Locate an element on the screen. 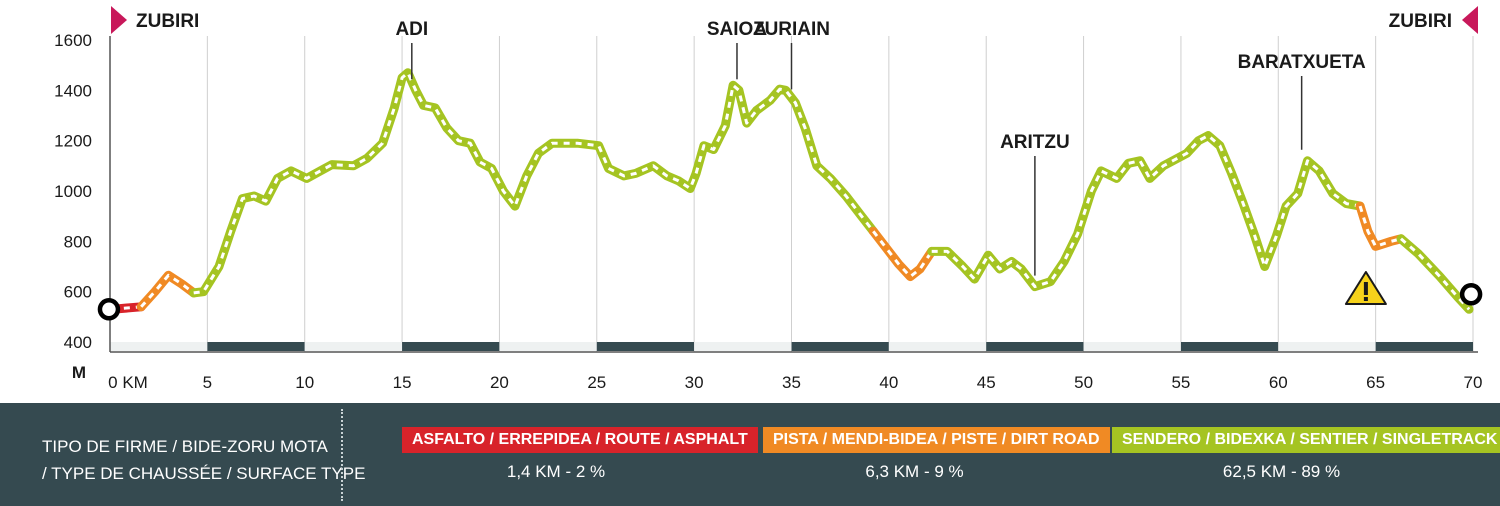 This screenshot has height=506, width=1500. x-tick-label: 60 is located at coordinates (1278, 382).